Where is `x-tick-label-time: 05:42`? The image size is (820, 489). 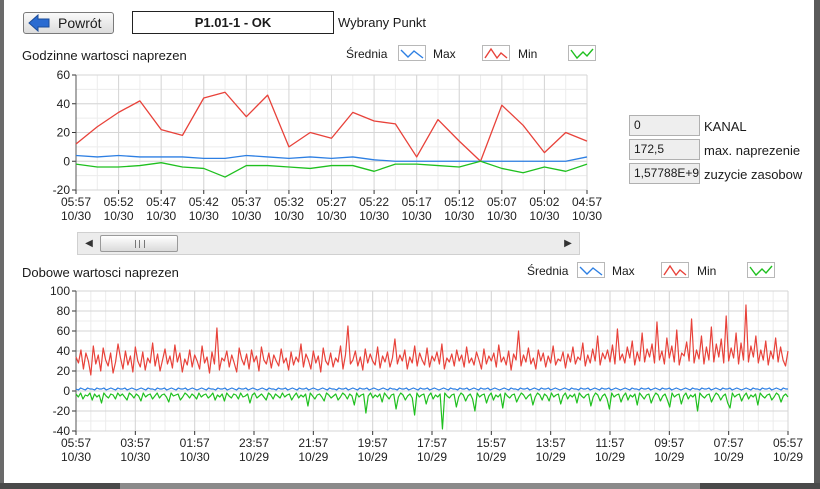
x-tick-label-time: 05:42 is located at coordinates (204, 202).